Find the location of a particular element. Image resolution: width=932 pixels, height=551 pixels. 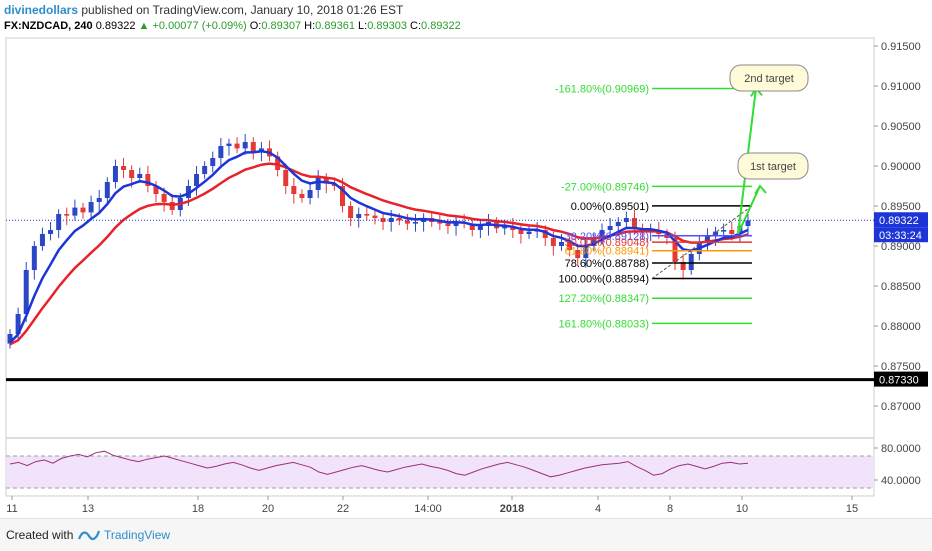

swing-trendline is located at coordinates (702, 242).